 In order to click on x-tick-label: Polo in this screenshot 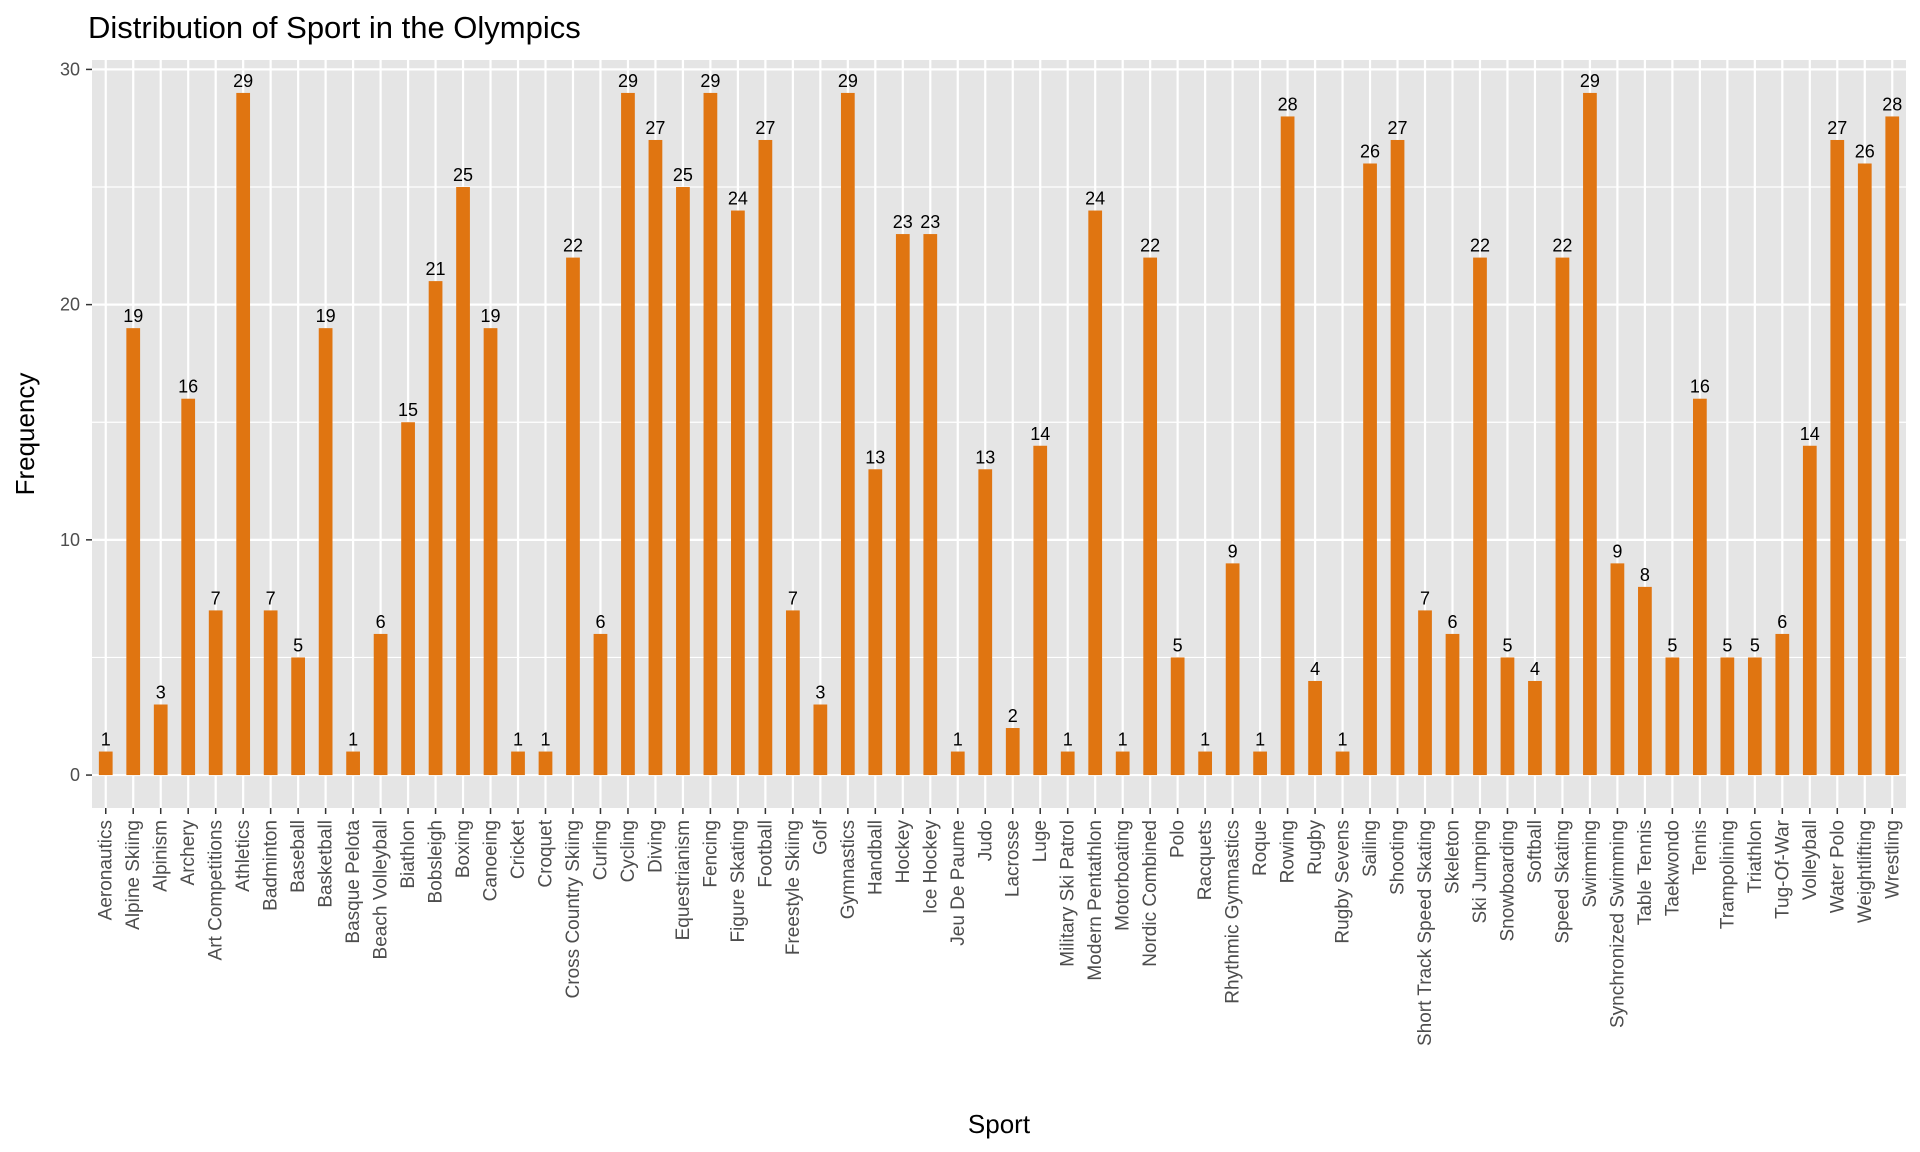, I will do `click(1178, 839)`.